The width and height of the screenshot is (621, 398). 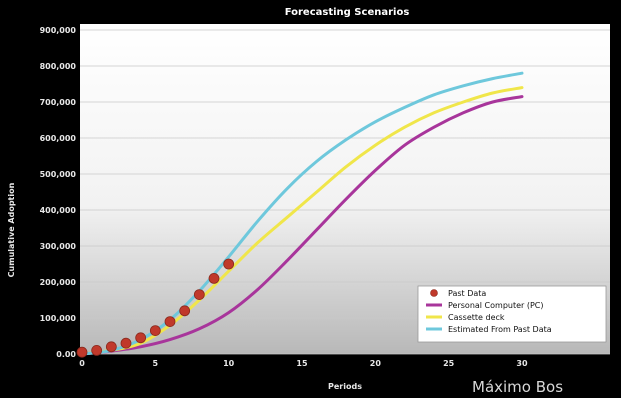 I want to click on x-tick-label: 5, so click(x=156, y=363).